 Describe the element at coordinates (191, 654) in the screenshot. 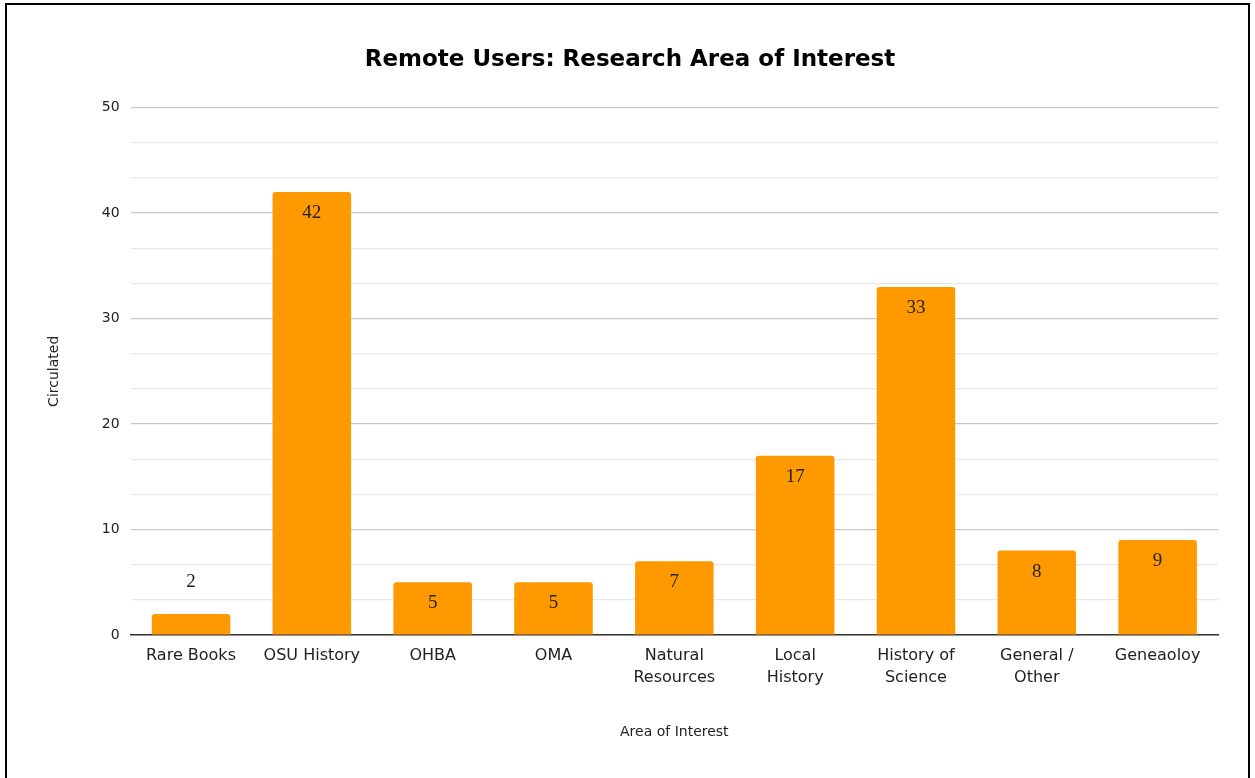

I see `x-tick-label: Rare Books` at that location.